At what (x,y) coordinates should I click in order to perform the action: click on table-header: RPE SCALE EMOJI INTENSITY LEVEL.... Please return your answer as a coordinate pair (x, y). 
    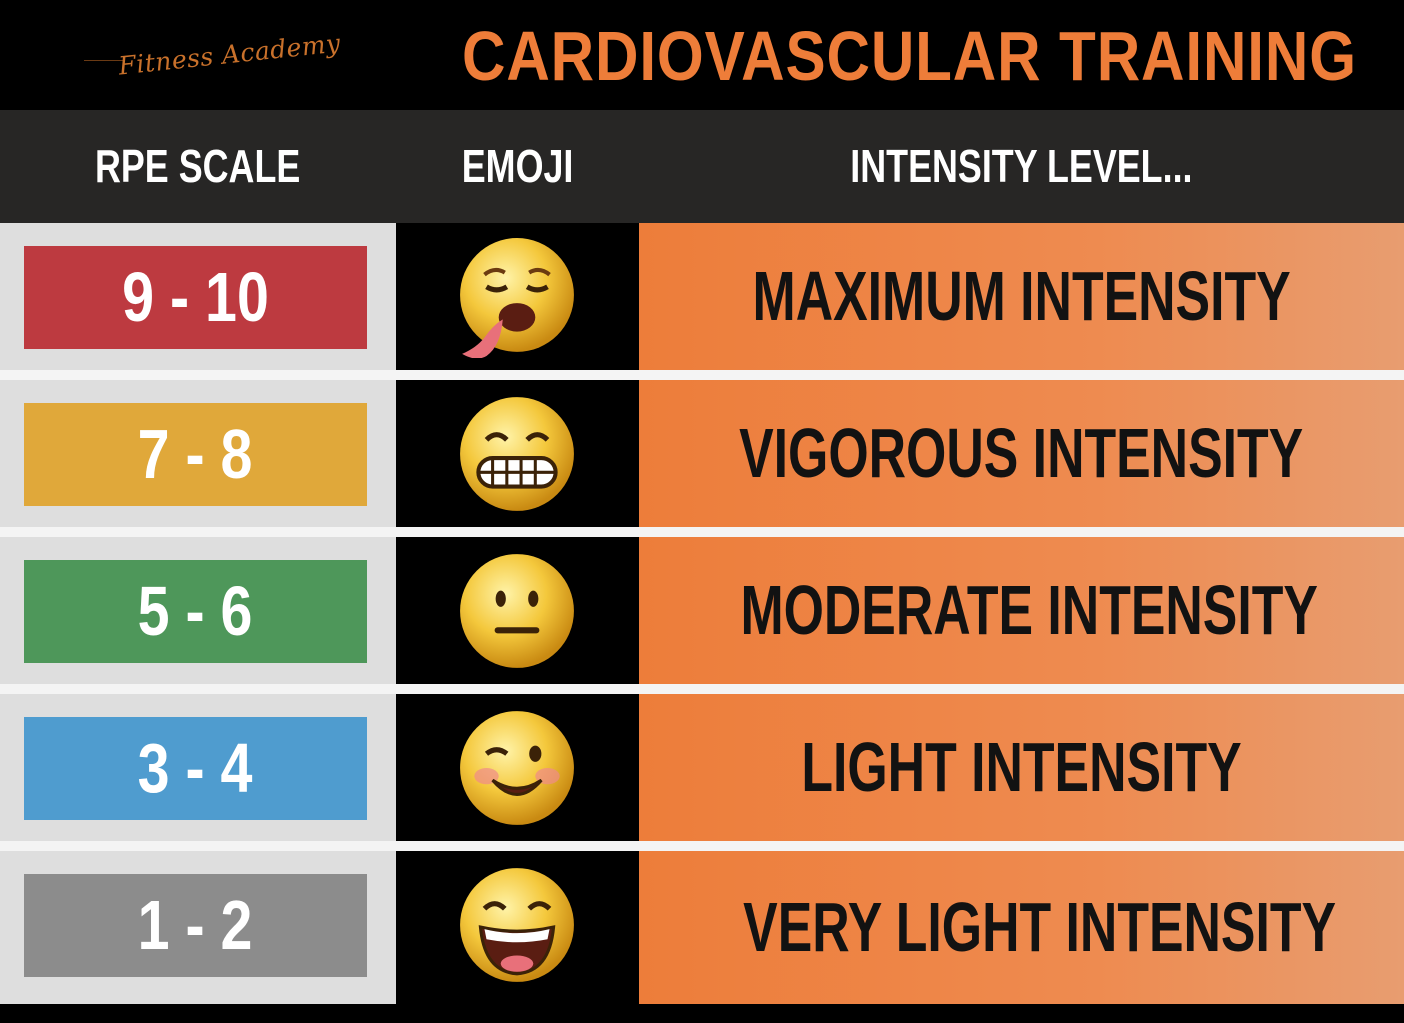
    Looking at the image, I should click on (702, 166).